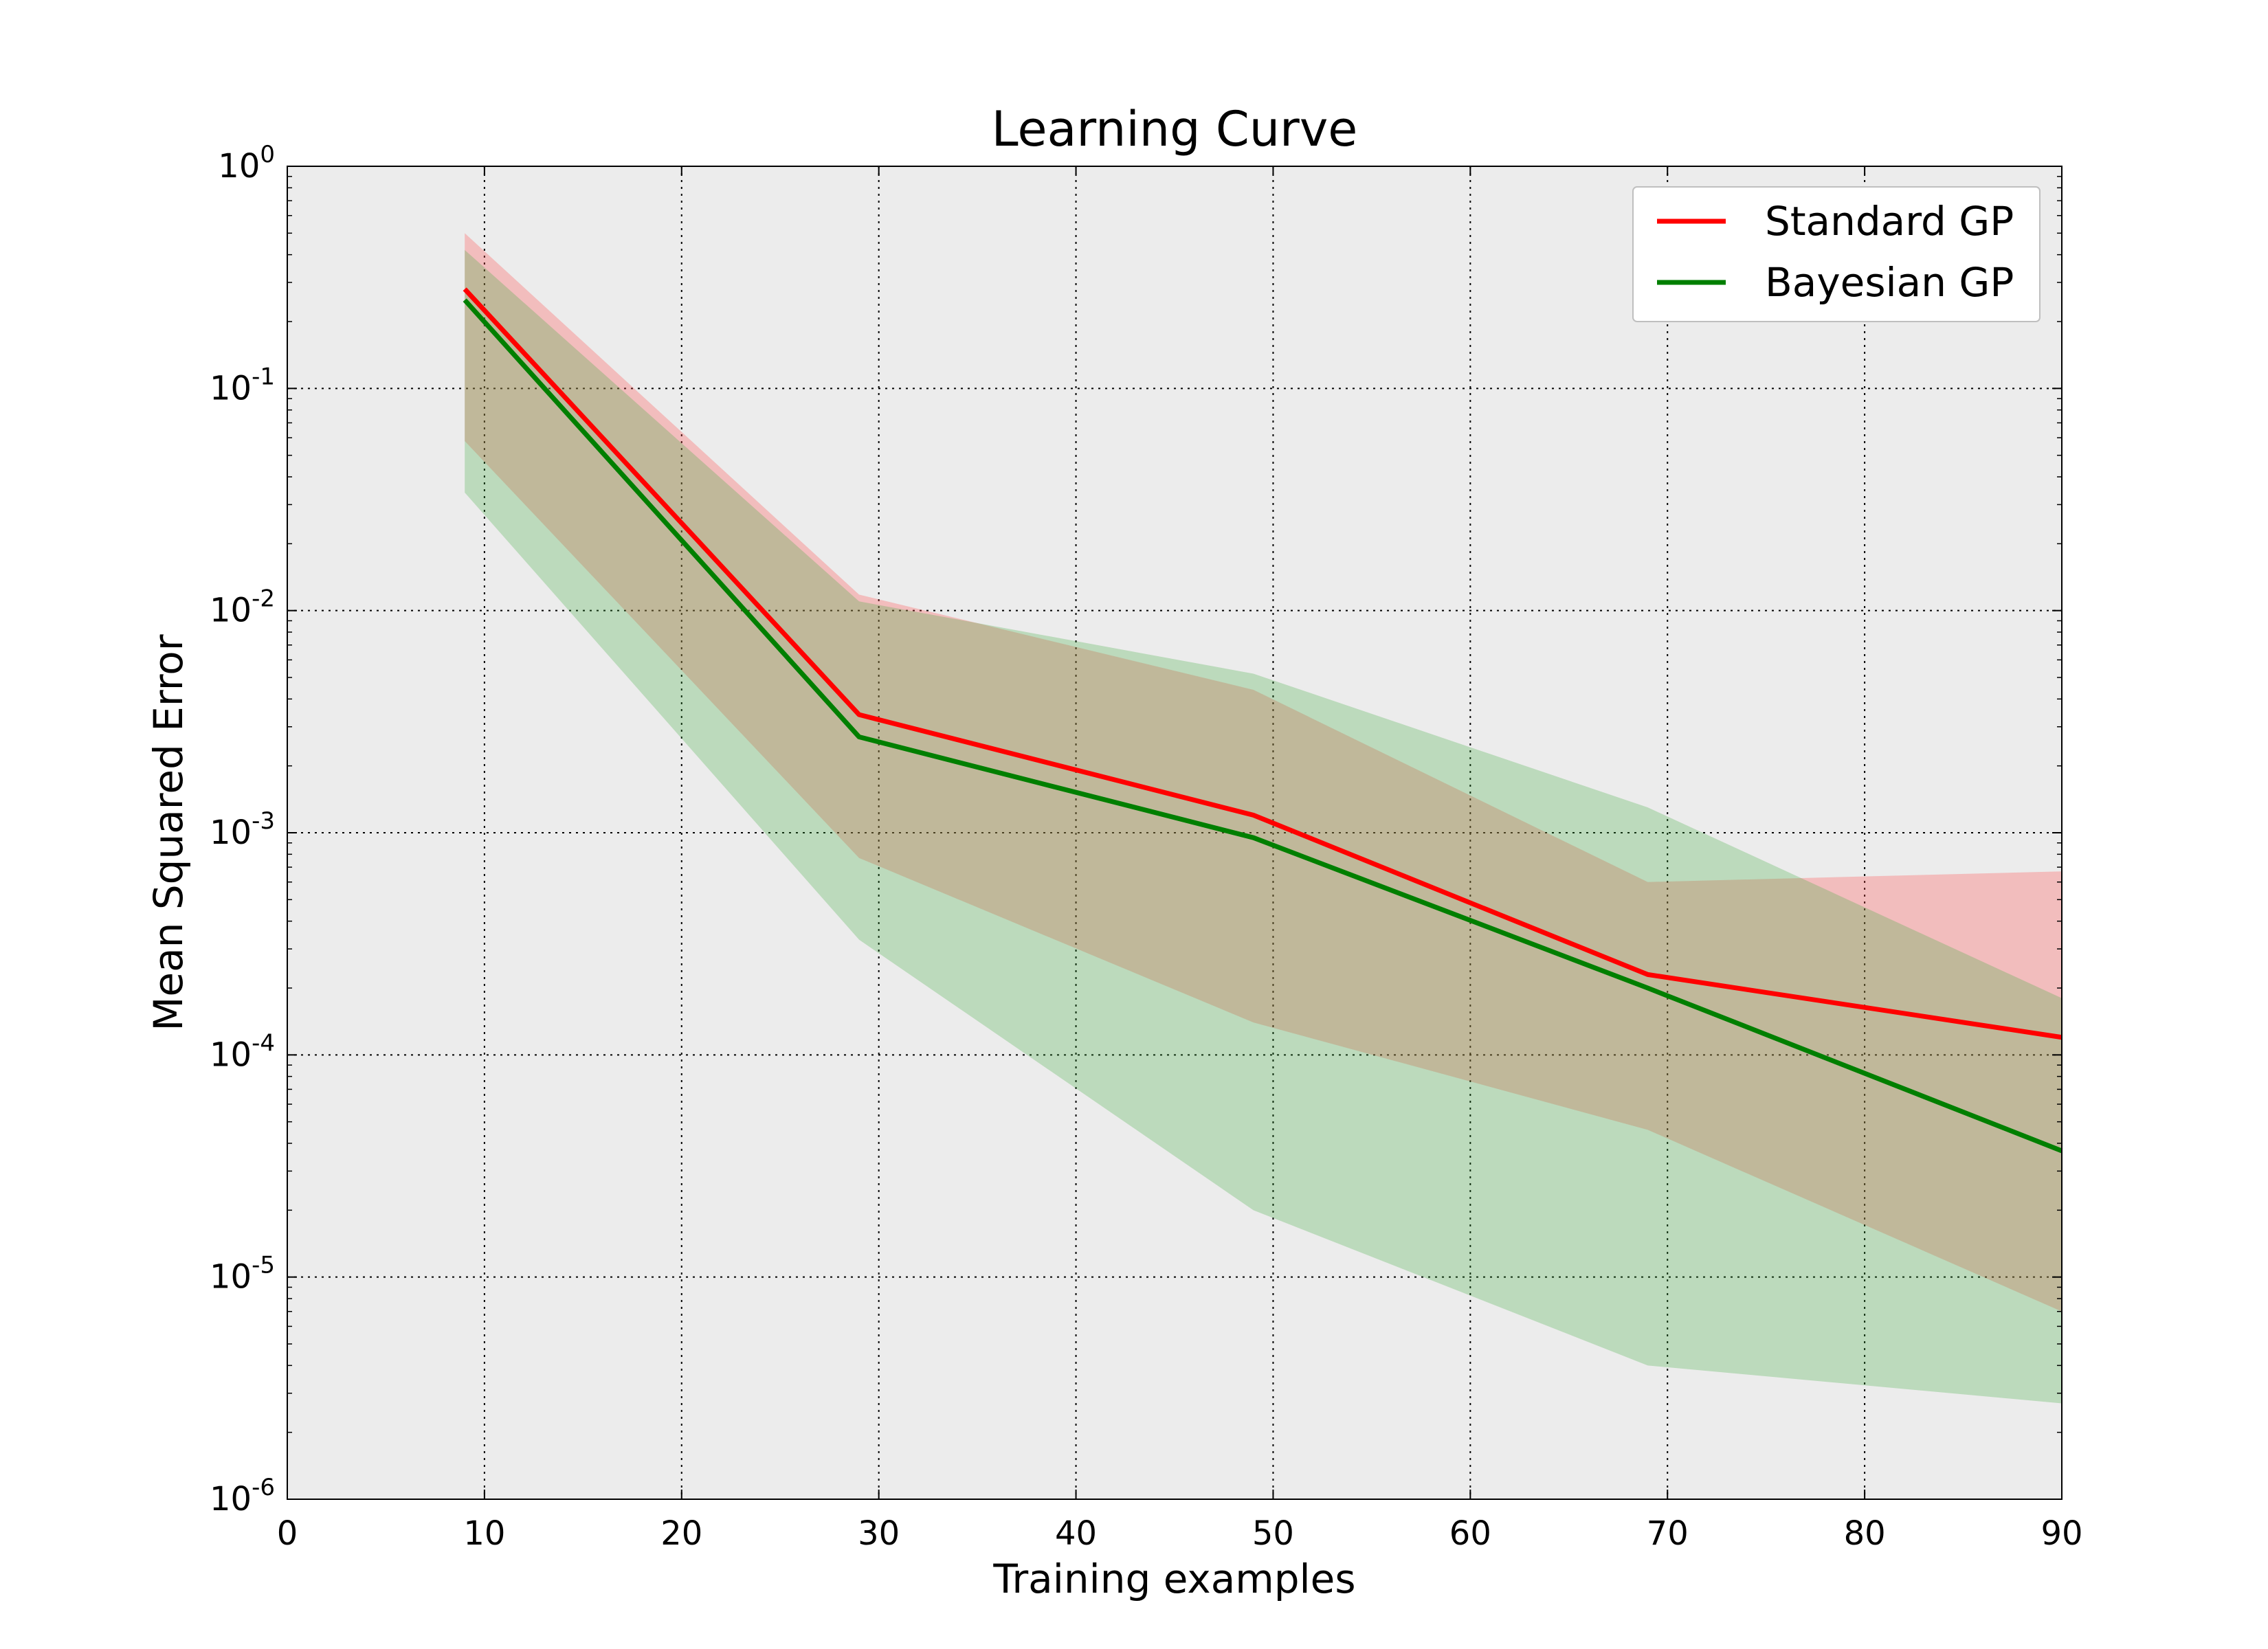 The width and height of the screenshot is (2268, 1649). I want to click on y-tick-label: 10⁻⁶, so click(242, 1496).